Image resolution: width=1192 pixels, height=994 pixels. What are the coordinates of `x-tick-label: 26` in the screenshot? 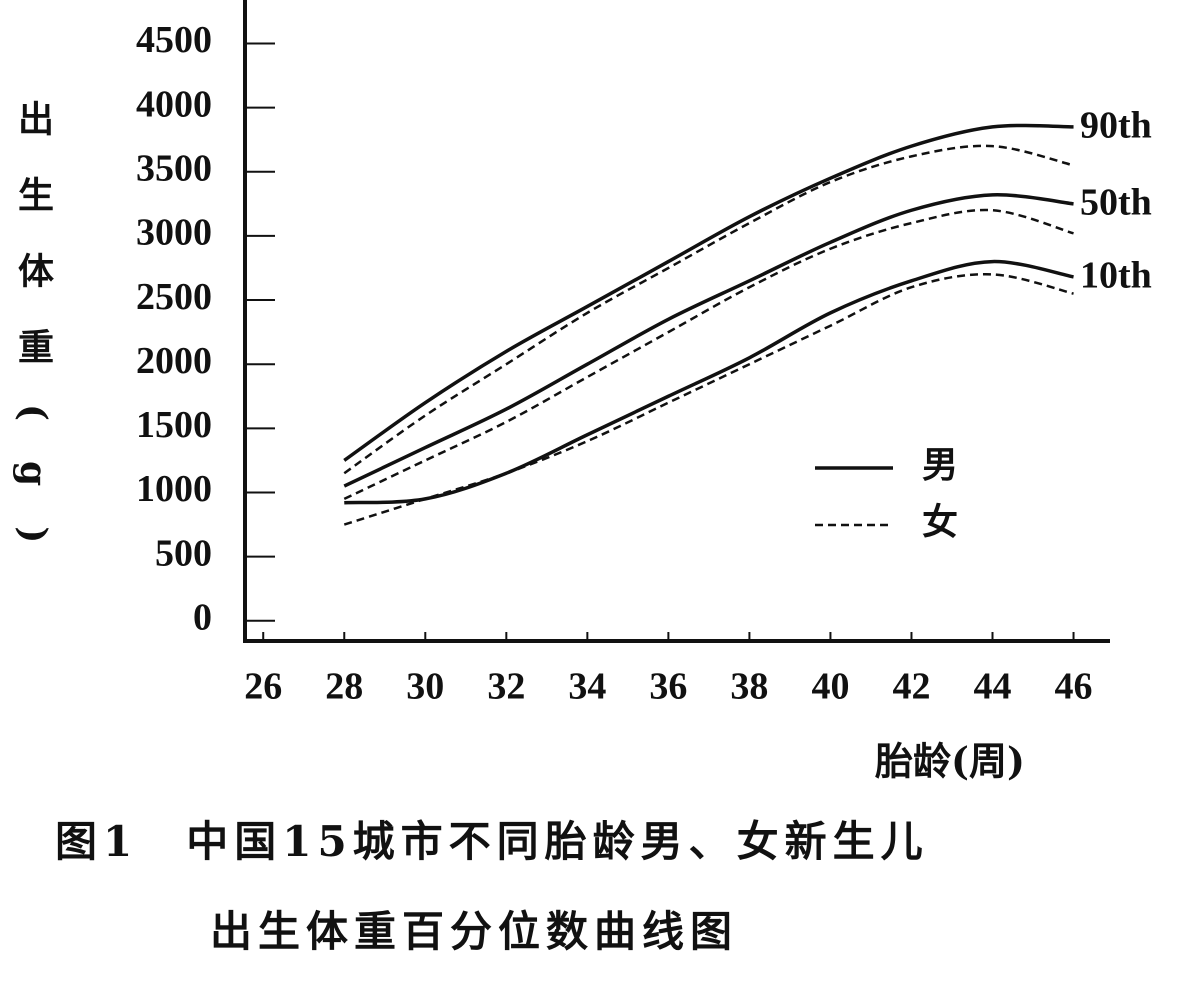 It's located at (263, 687).